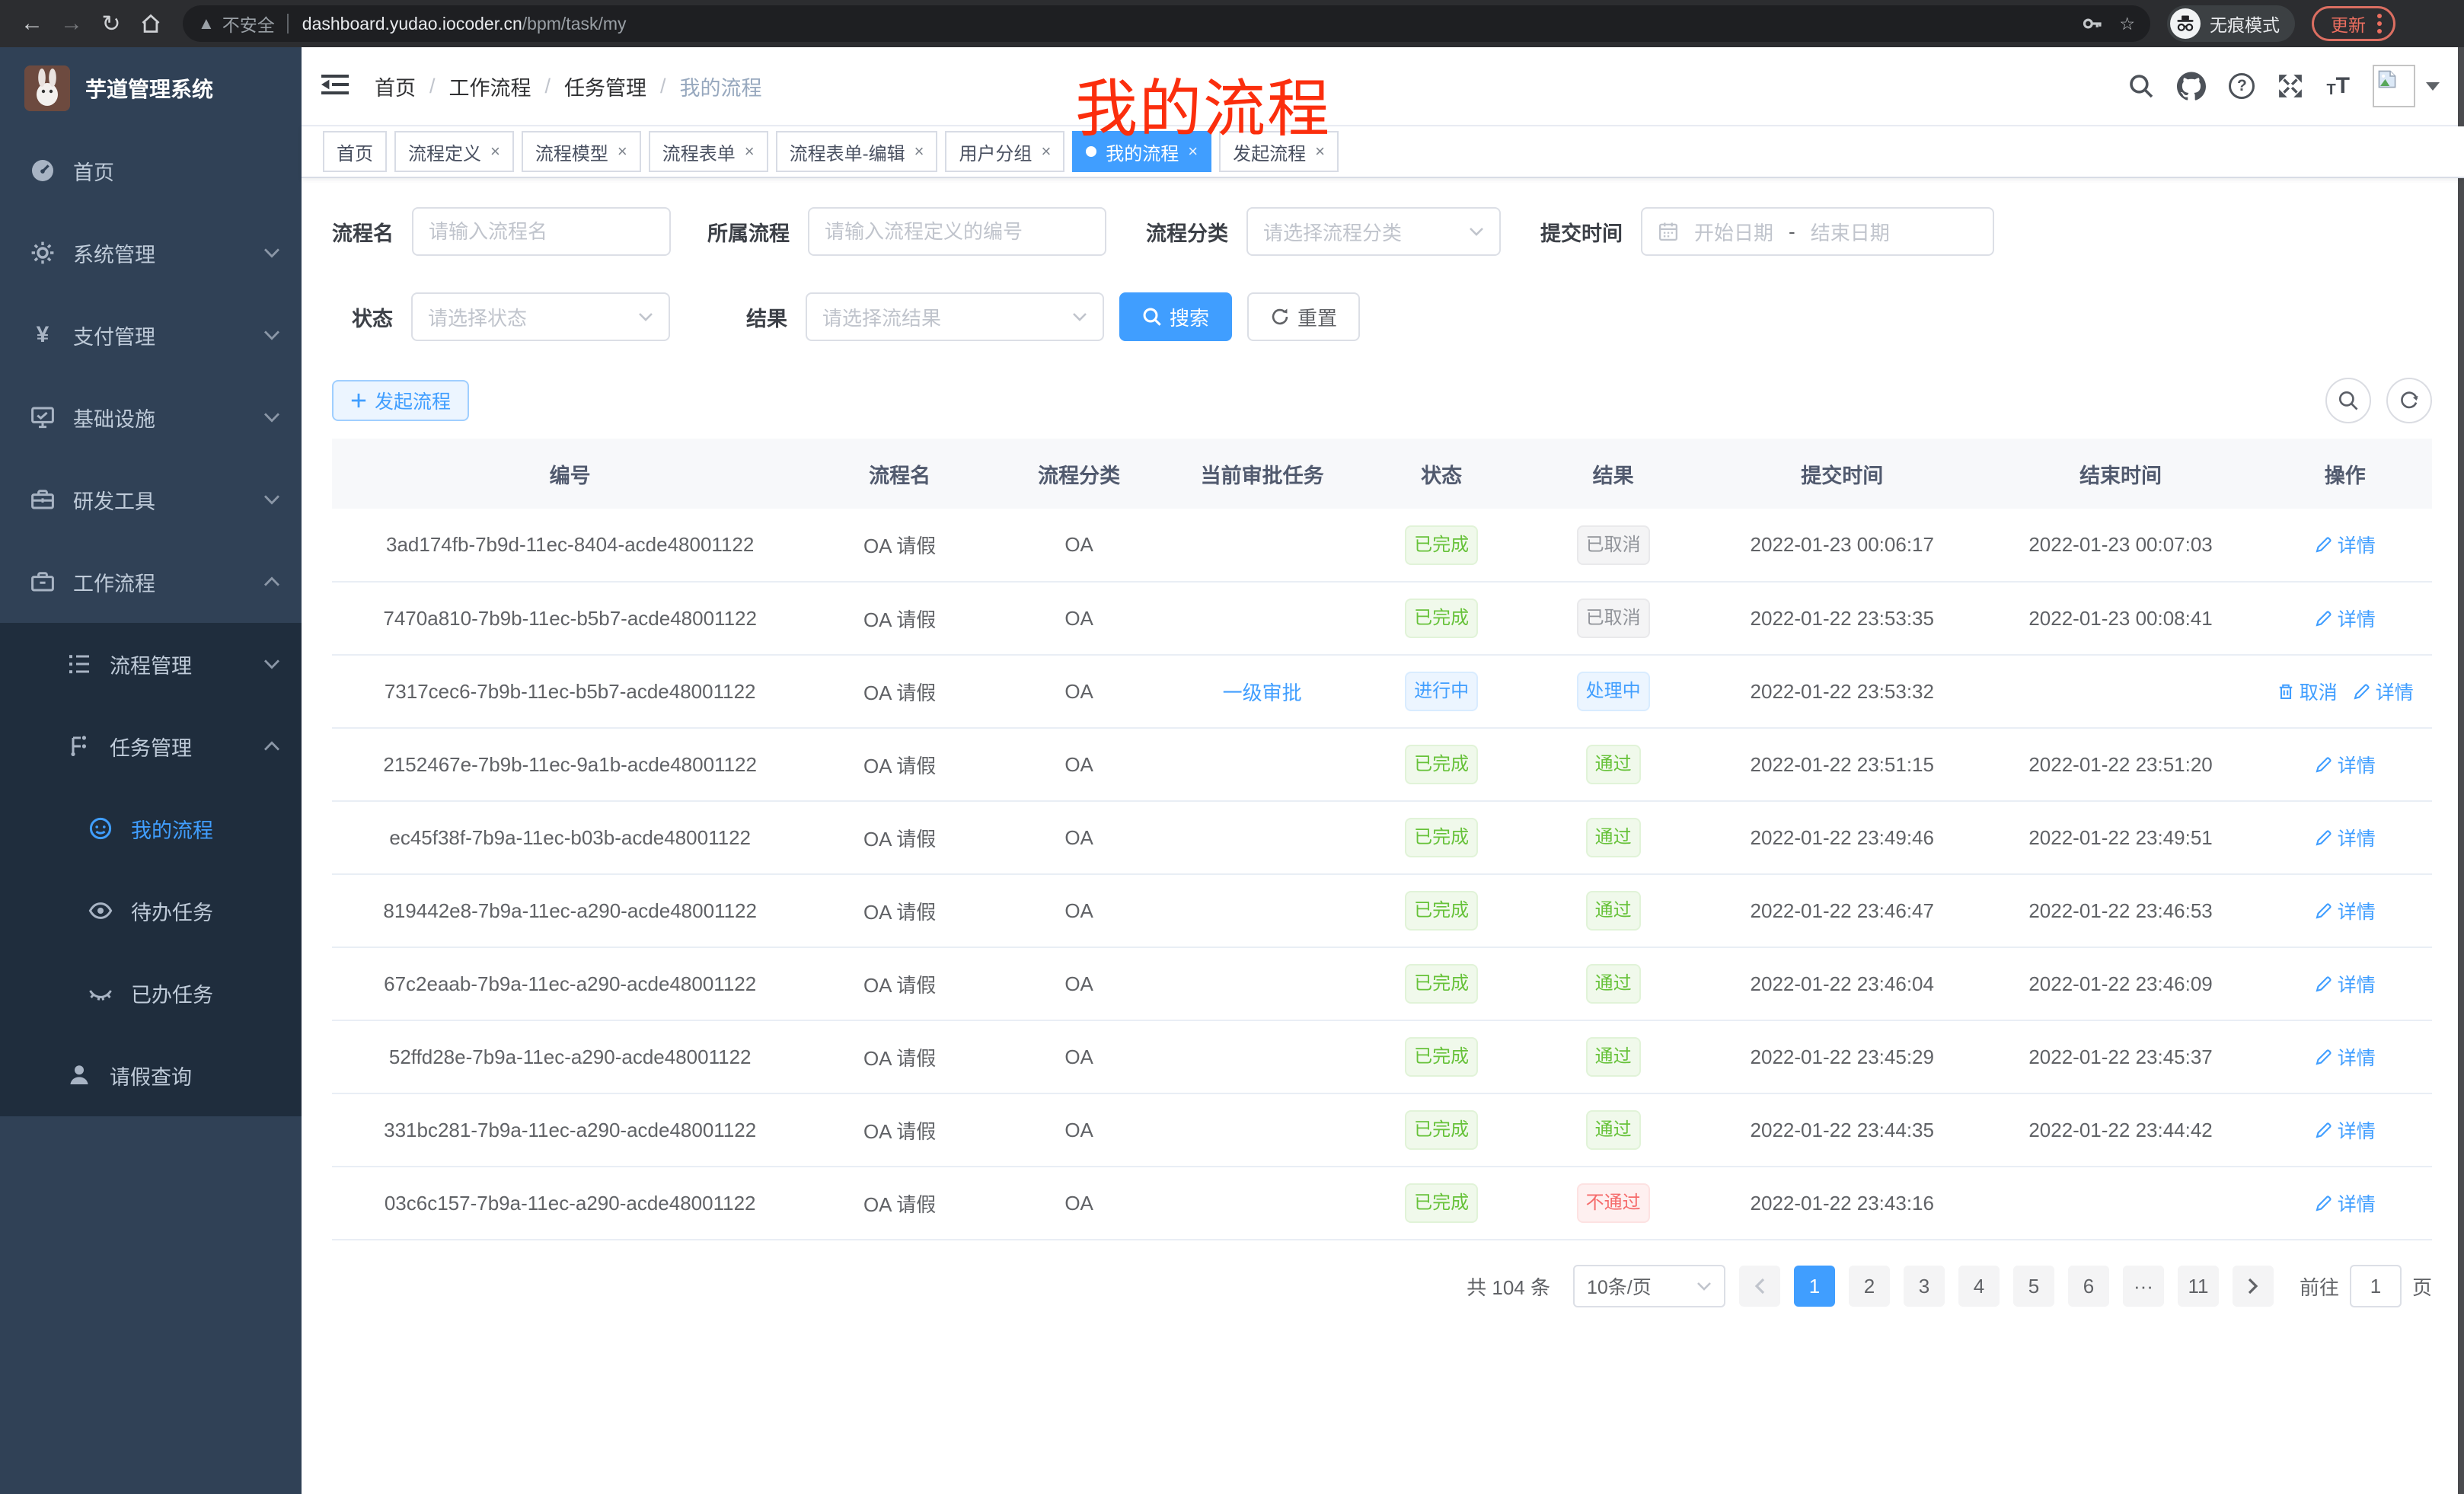  I want to click on page-button-2: 2, so click(1869, 1286).